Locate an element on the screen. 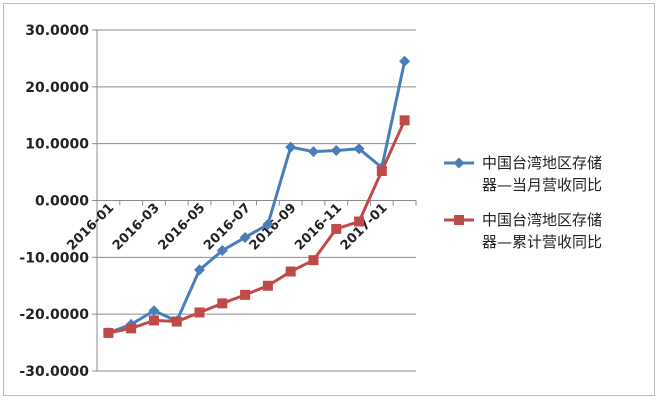  y-tick-label: -10.0000 is located at coordinates (54, 258).